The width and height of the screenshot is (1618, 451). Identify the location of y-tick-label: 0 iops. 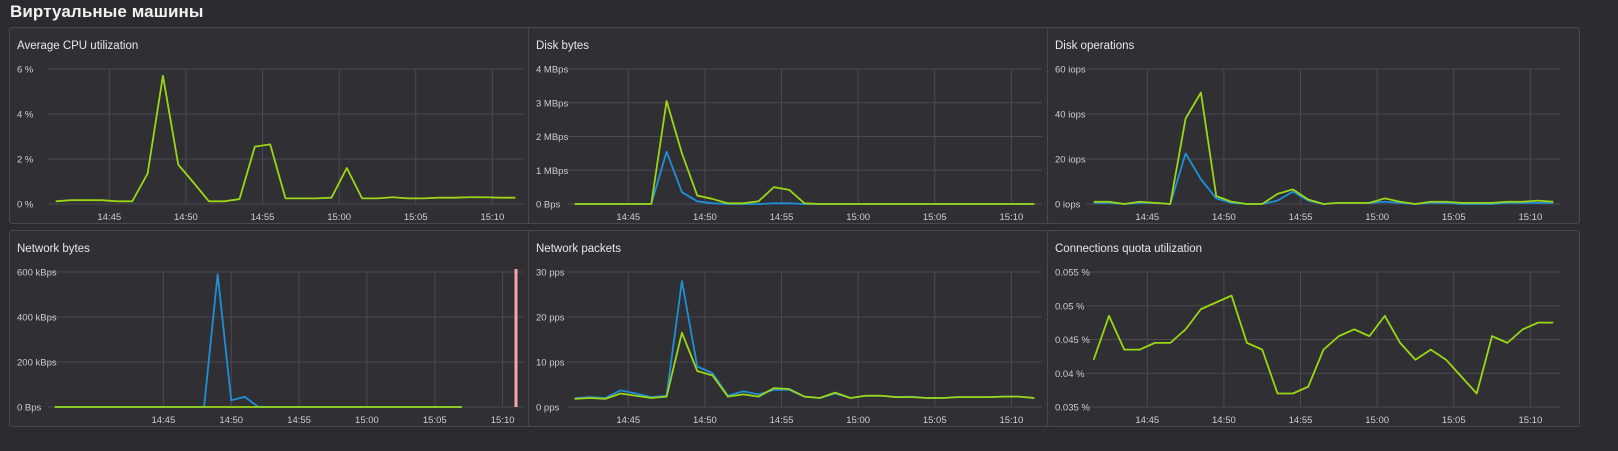
(1068, 205).